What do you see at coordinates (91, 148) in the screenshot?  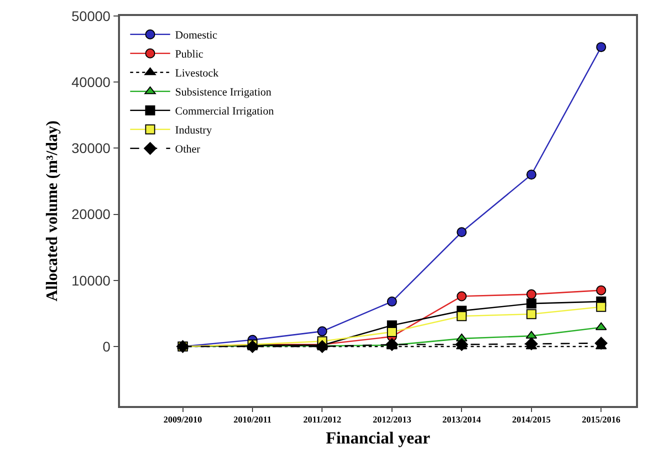 I see `y-tick-label: 30000` at bounding box center [91, 148].